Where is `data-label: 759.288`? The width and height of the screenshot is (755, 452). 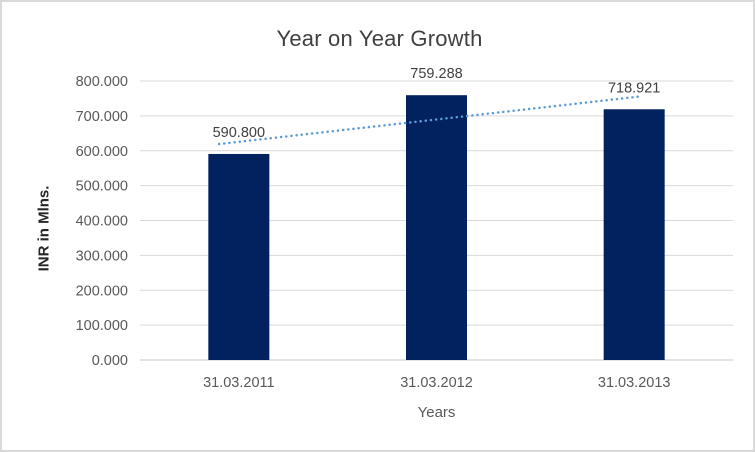 data-label: 759.288 is located at coordinates (436, 74).